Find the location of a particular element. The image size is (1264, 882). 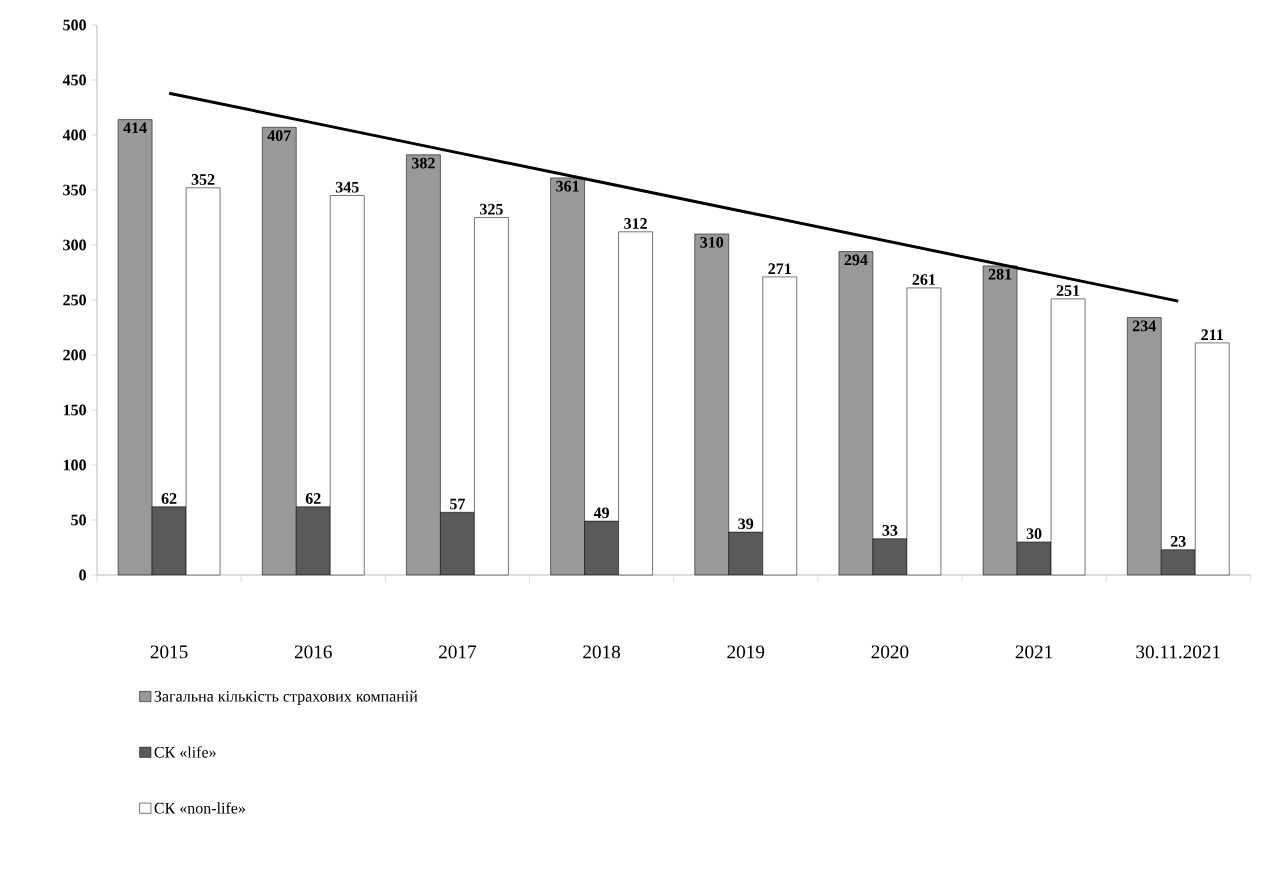

x-tick-label: 2016 is located at coordinates (313, 652).